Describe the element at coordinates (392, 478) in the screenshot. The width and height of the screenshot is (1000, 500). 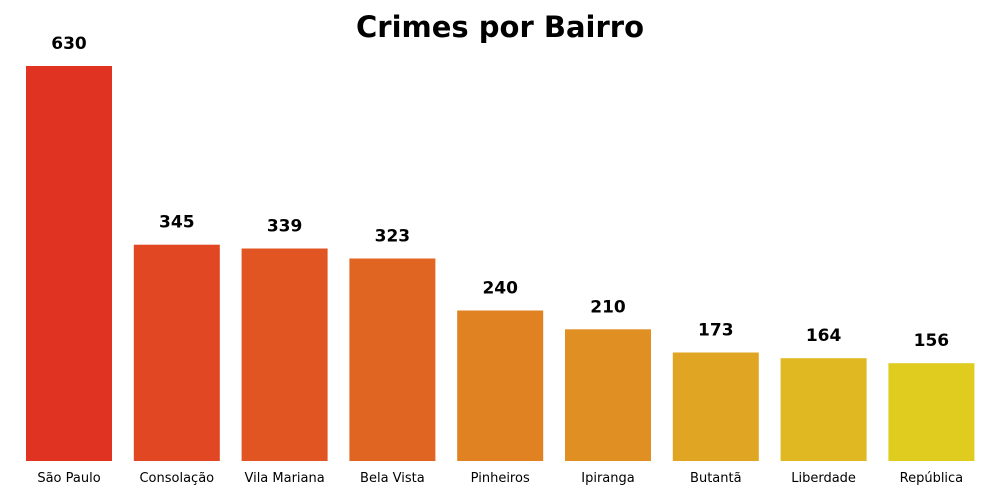
I see `x-tick-label: Bela Vista` at that location.